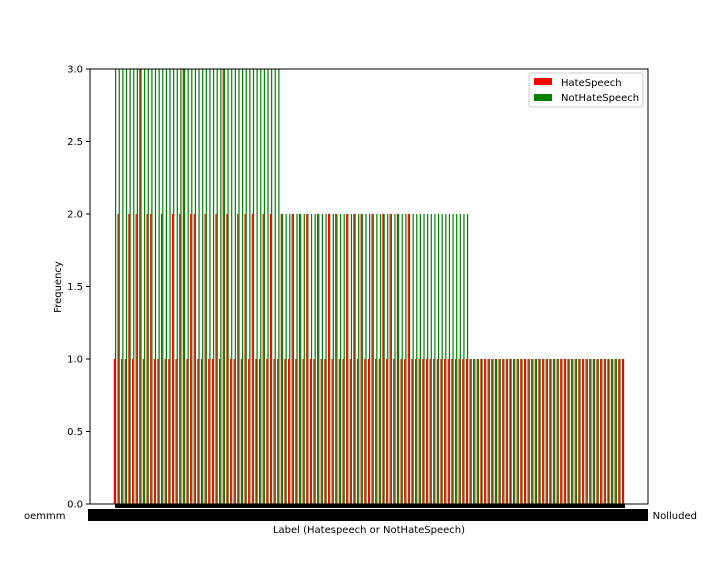 This screenshot has width=720, height=576. Describe the element at coordinates (75, 360) in the screenshot. I see `y-tick-label: 1.0` at that location.